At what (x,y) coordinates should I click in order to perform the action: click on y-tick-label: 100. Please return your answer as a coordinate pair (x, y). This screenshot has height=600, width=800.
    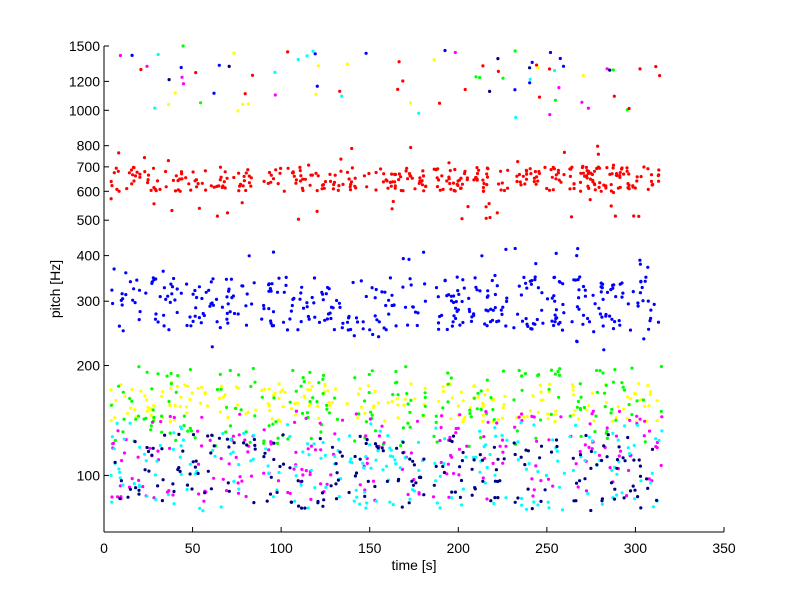
    Looking at the image, I should click on (89, 475).